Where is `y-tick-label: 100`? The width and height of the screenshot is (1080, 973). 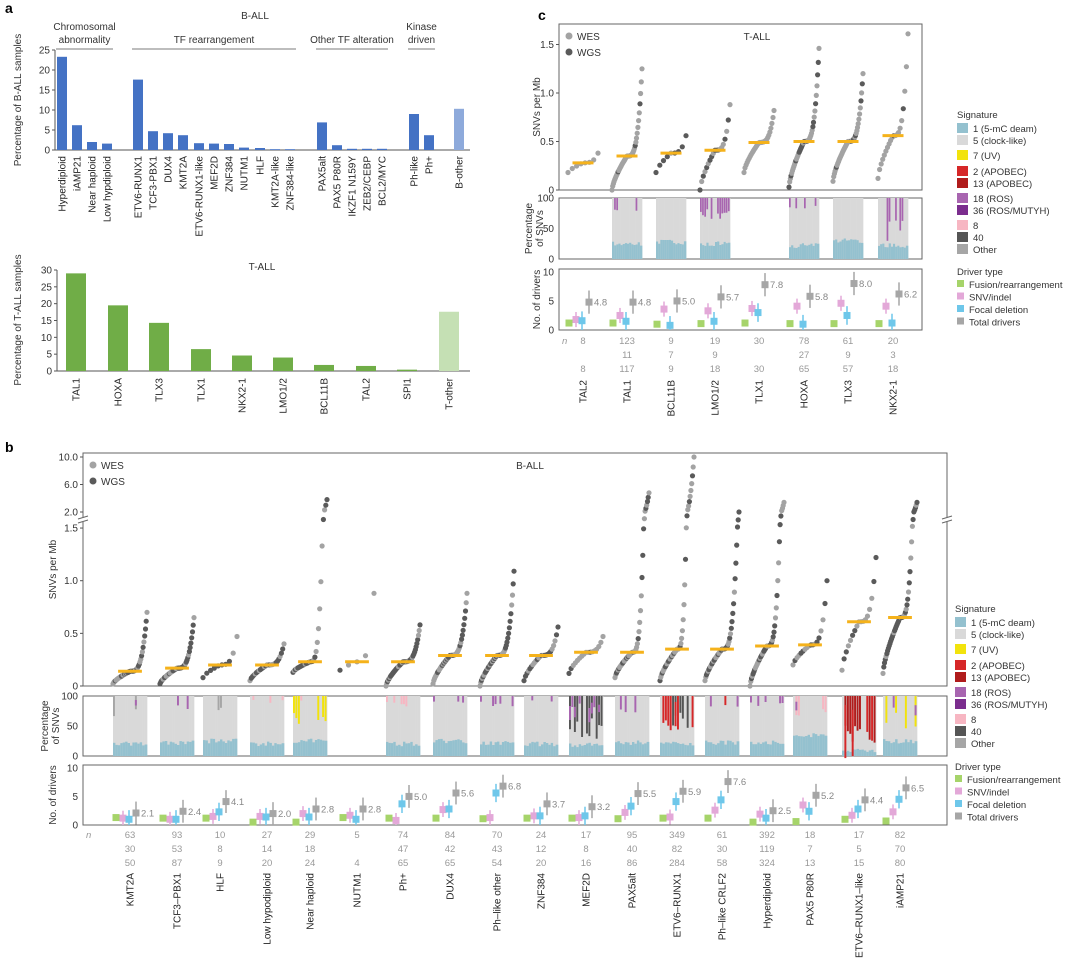 y-tick-label: 100 is located at coordinates (545, 199).